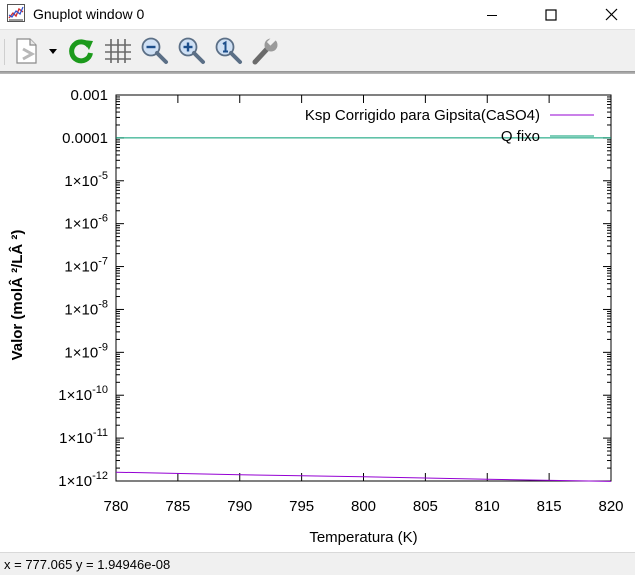 The image size is (635, 575). I want to click on maximize-icon, so click(551, 14).